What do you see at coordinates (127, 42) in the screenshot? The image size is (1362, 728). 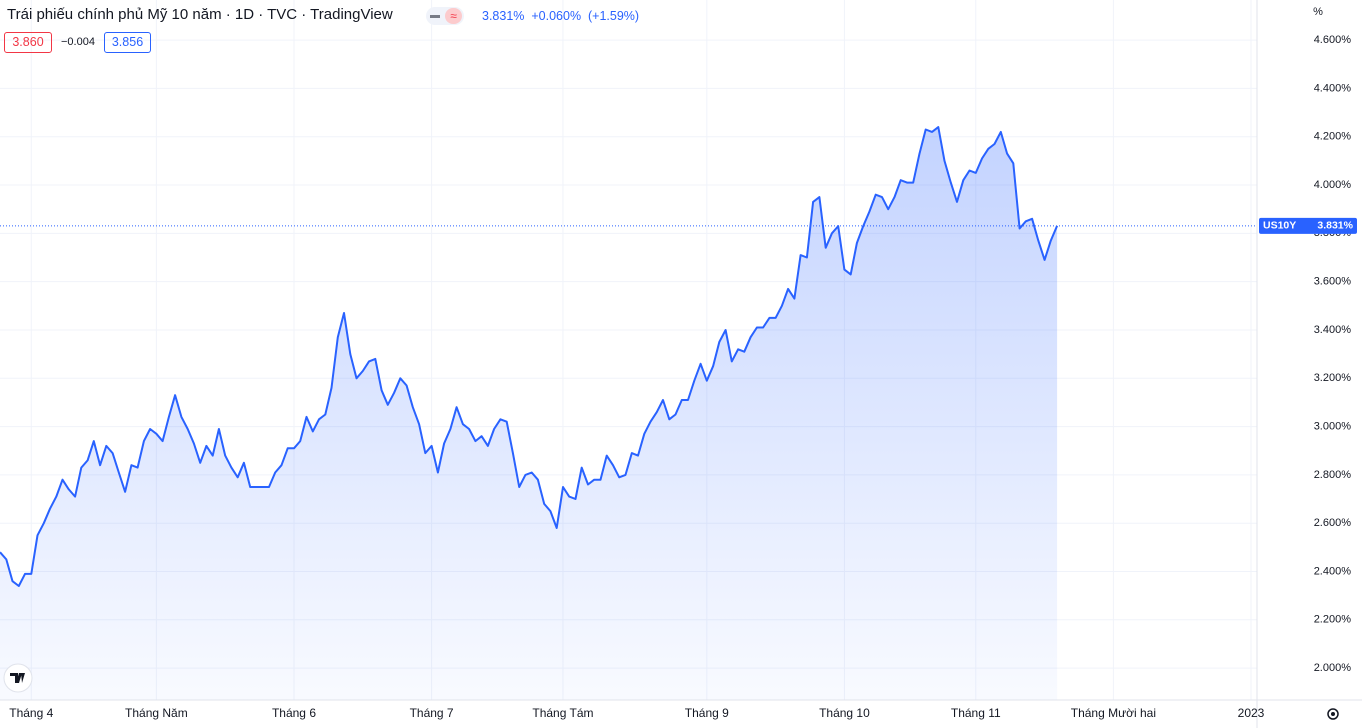 I see `buy-box: 3.856` at bounding box center [127, 42].